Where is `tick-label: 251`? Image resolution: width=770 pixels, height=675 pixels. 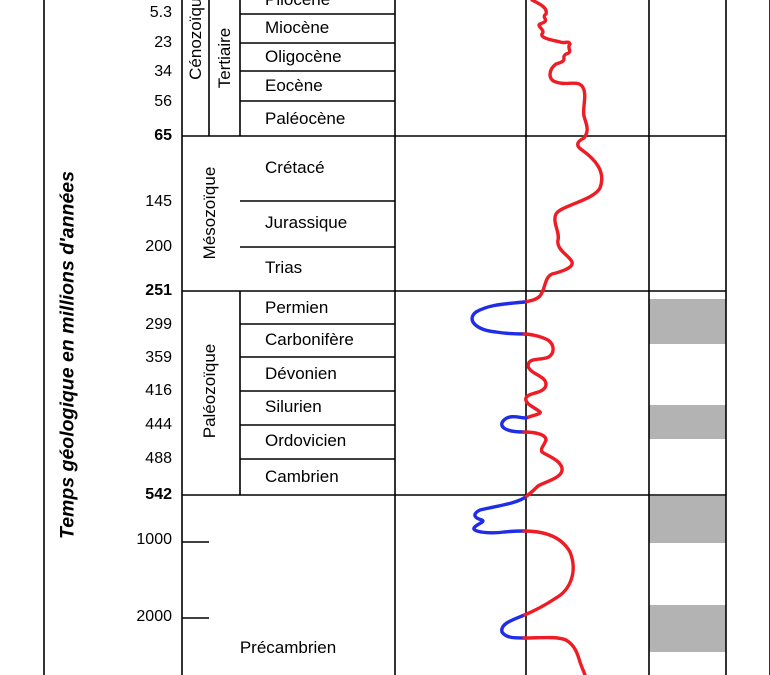
tick-label: 251 is located at coordinates (158, 290).